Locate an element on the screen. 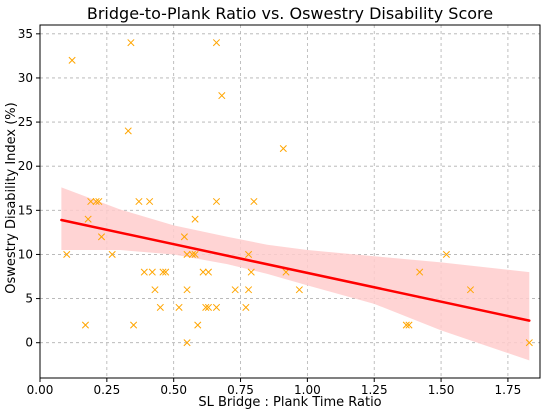  y-tick-label: 10 is located at coordinates (25, 254).